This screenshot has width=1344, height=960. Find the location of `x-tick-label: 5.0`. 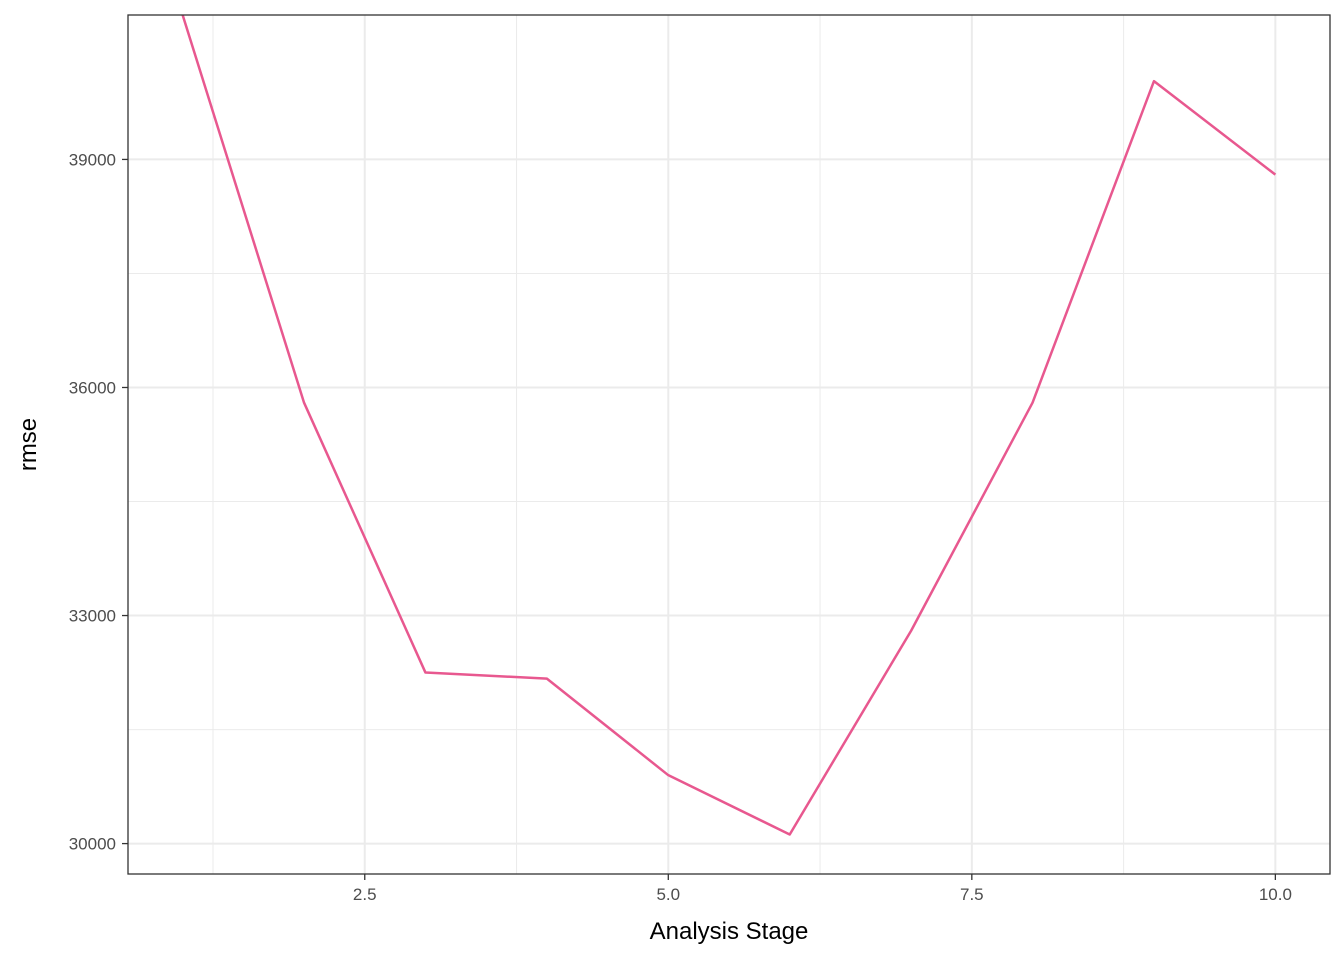

x-tick-label: 5.0 is located at coordinates (668, 894).